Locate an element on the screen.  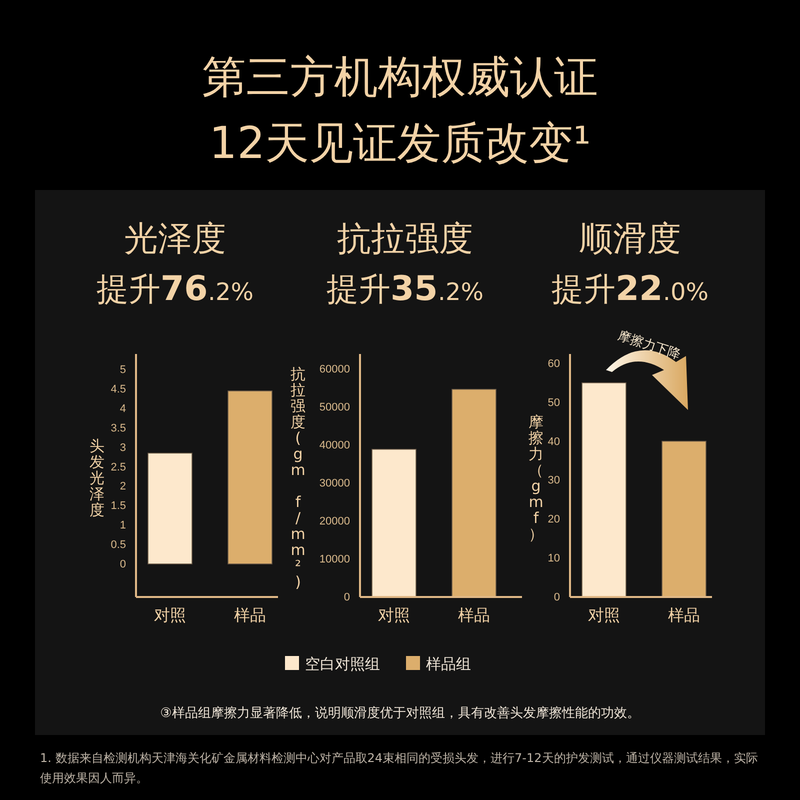
text: 第三方机构权威认证 is located at coordinates (400, 77).